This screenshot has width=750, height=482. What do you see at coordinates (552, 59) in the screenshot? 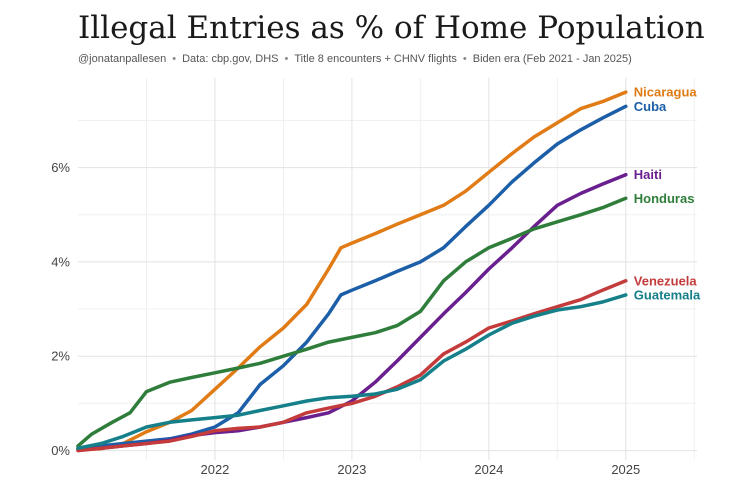
I see `subtitle-period: Biden era (Feb 2021 - Jan 2025)` at bounding box center [552, 59].